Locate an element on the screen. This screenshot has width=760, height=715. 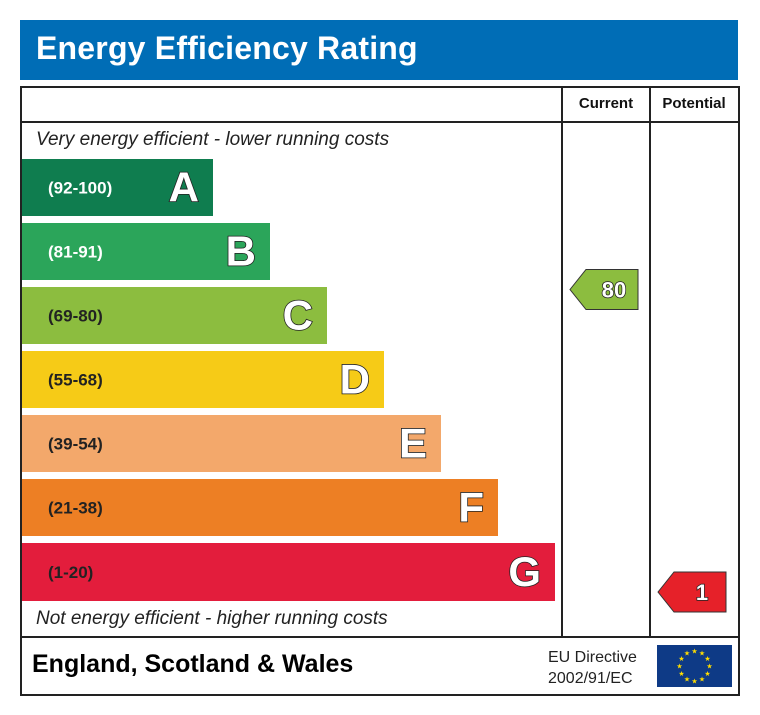
page-title: Energy Efficiency Rating is located at coordinates (227, 48).